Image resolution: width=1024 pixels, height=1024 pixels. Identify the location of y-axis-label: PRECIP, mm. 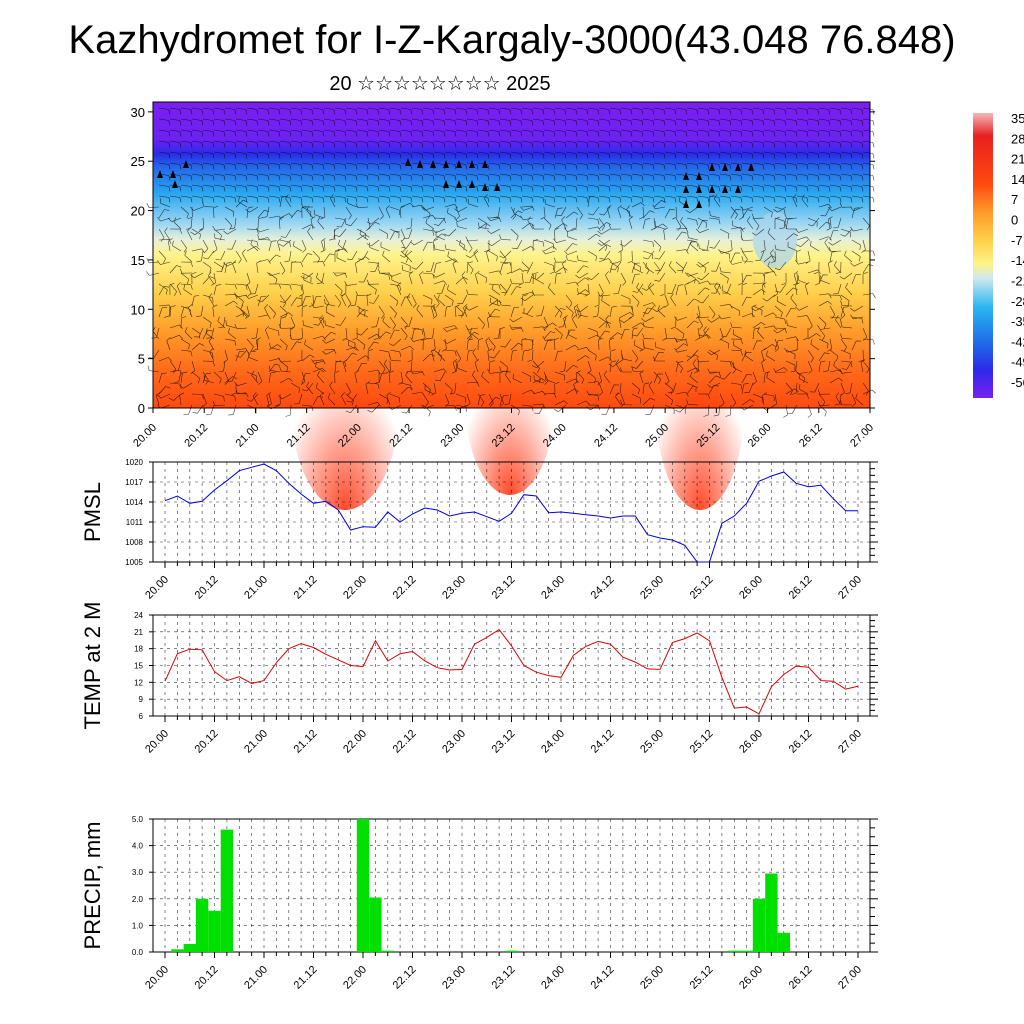
(92, 886).